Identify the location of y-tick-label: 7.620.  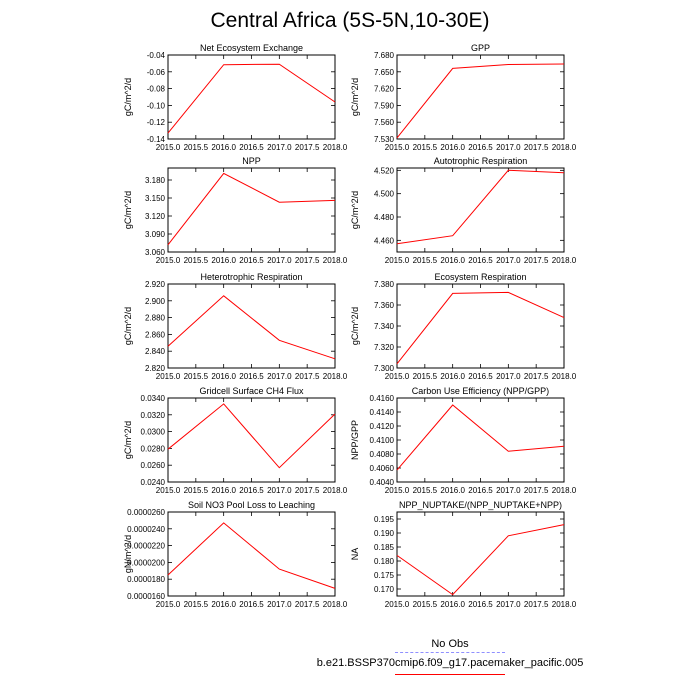
(384, 89).